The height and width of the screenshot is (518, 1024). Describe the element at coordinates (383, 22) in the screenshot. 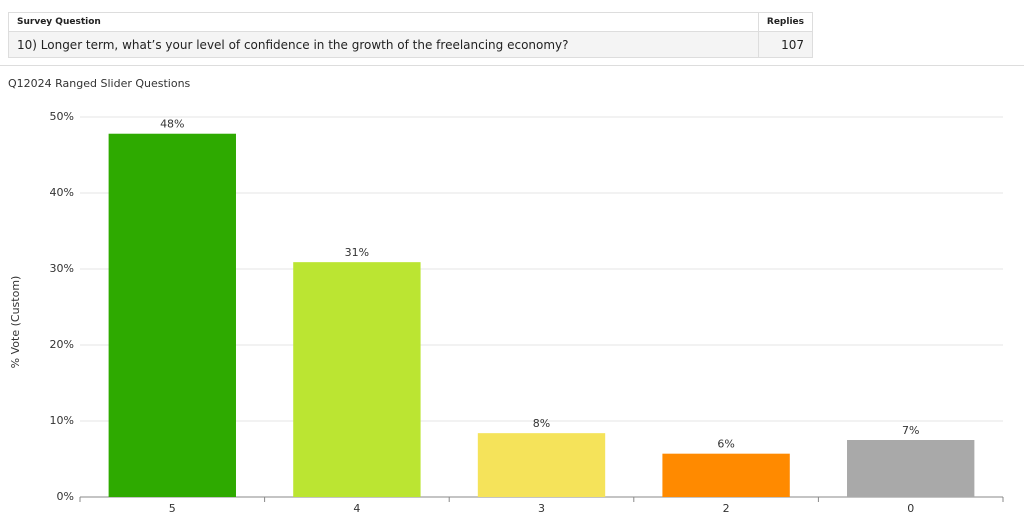

I see `column-header: Survey Question` at that location.